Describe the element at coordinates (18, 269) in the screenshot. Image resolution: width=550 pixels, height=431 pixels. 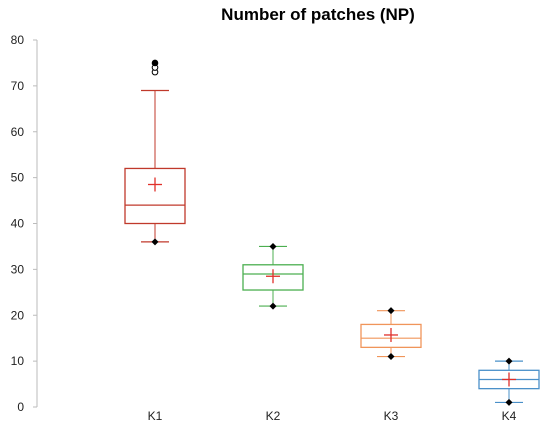
I see `y-tick-label: 30` at that location.